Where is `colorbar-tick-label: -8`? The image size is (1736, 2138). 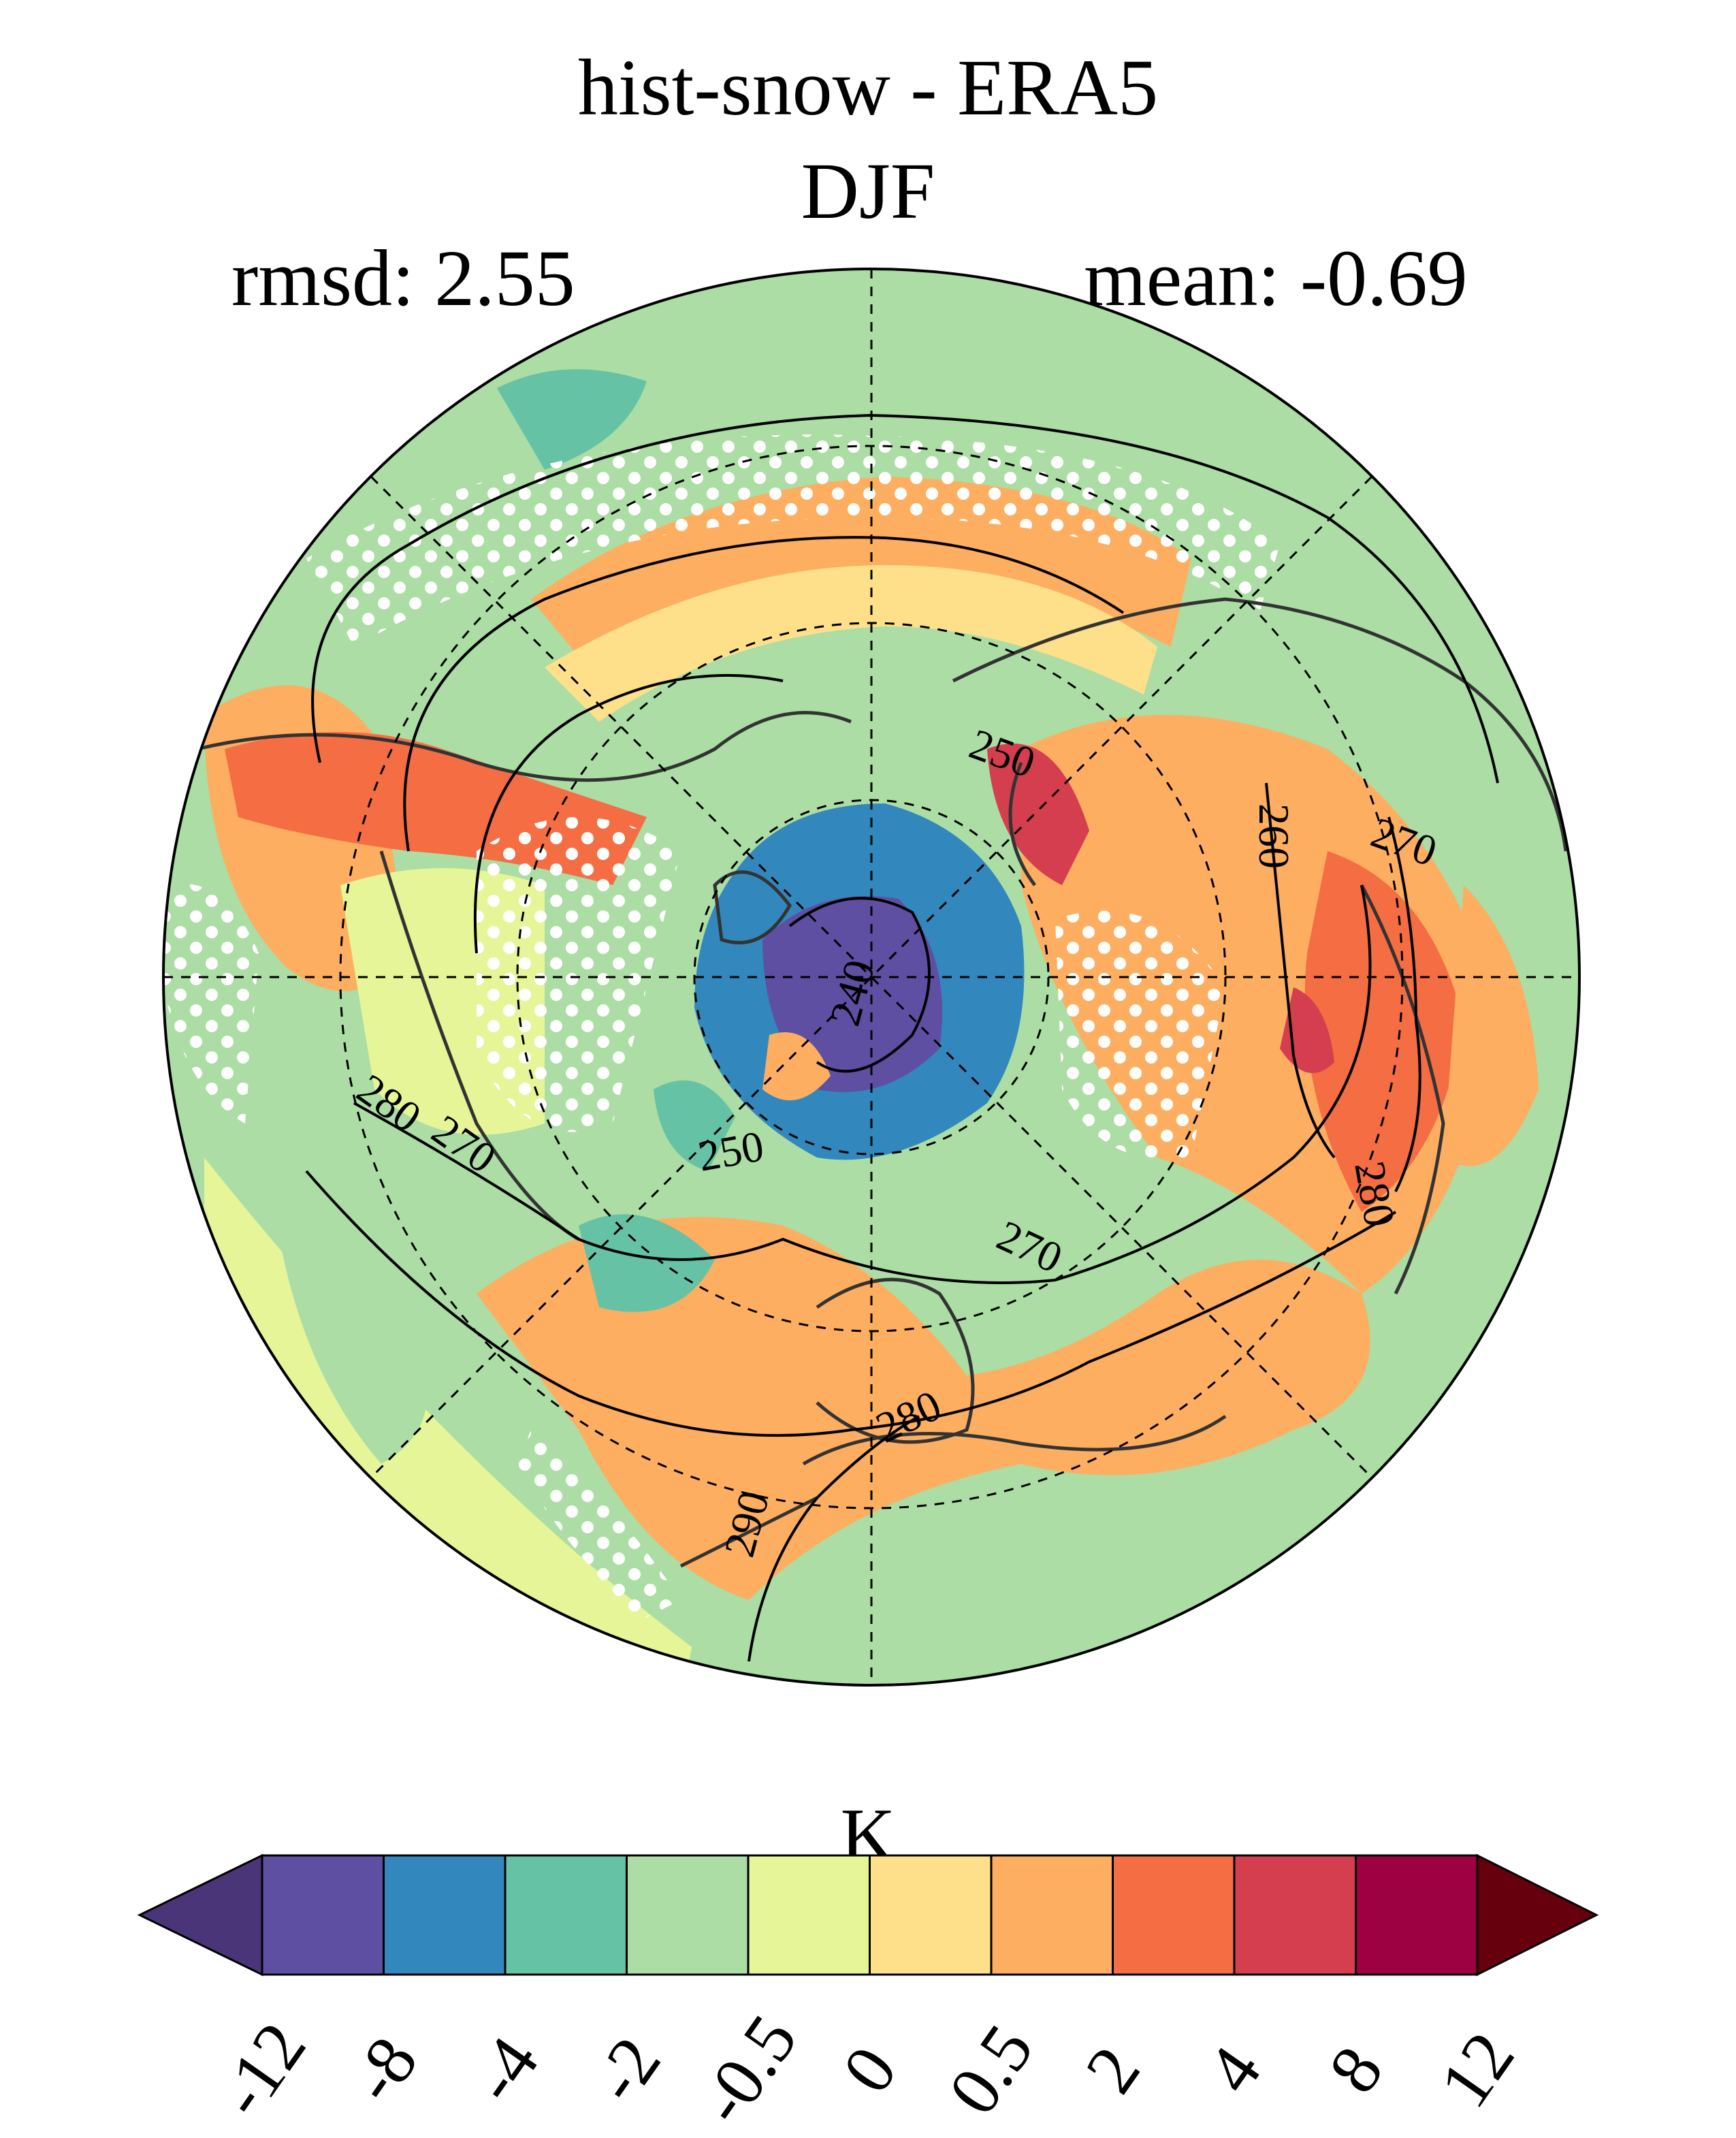 colorbar-tick-label: -8 is located at coordinates (383, 2070).